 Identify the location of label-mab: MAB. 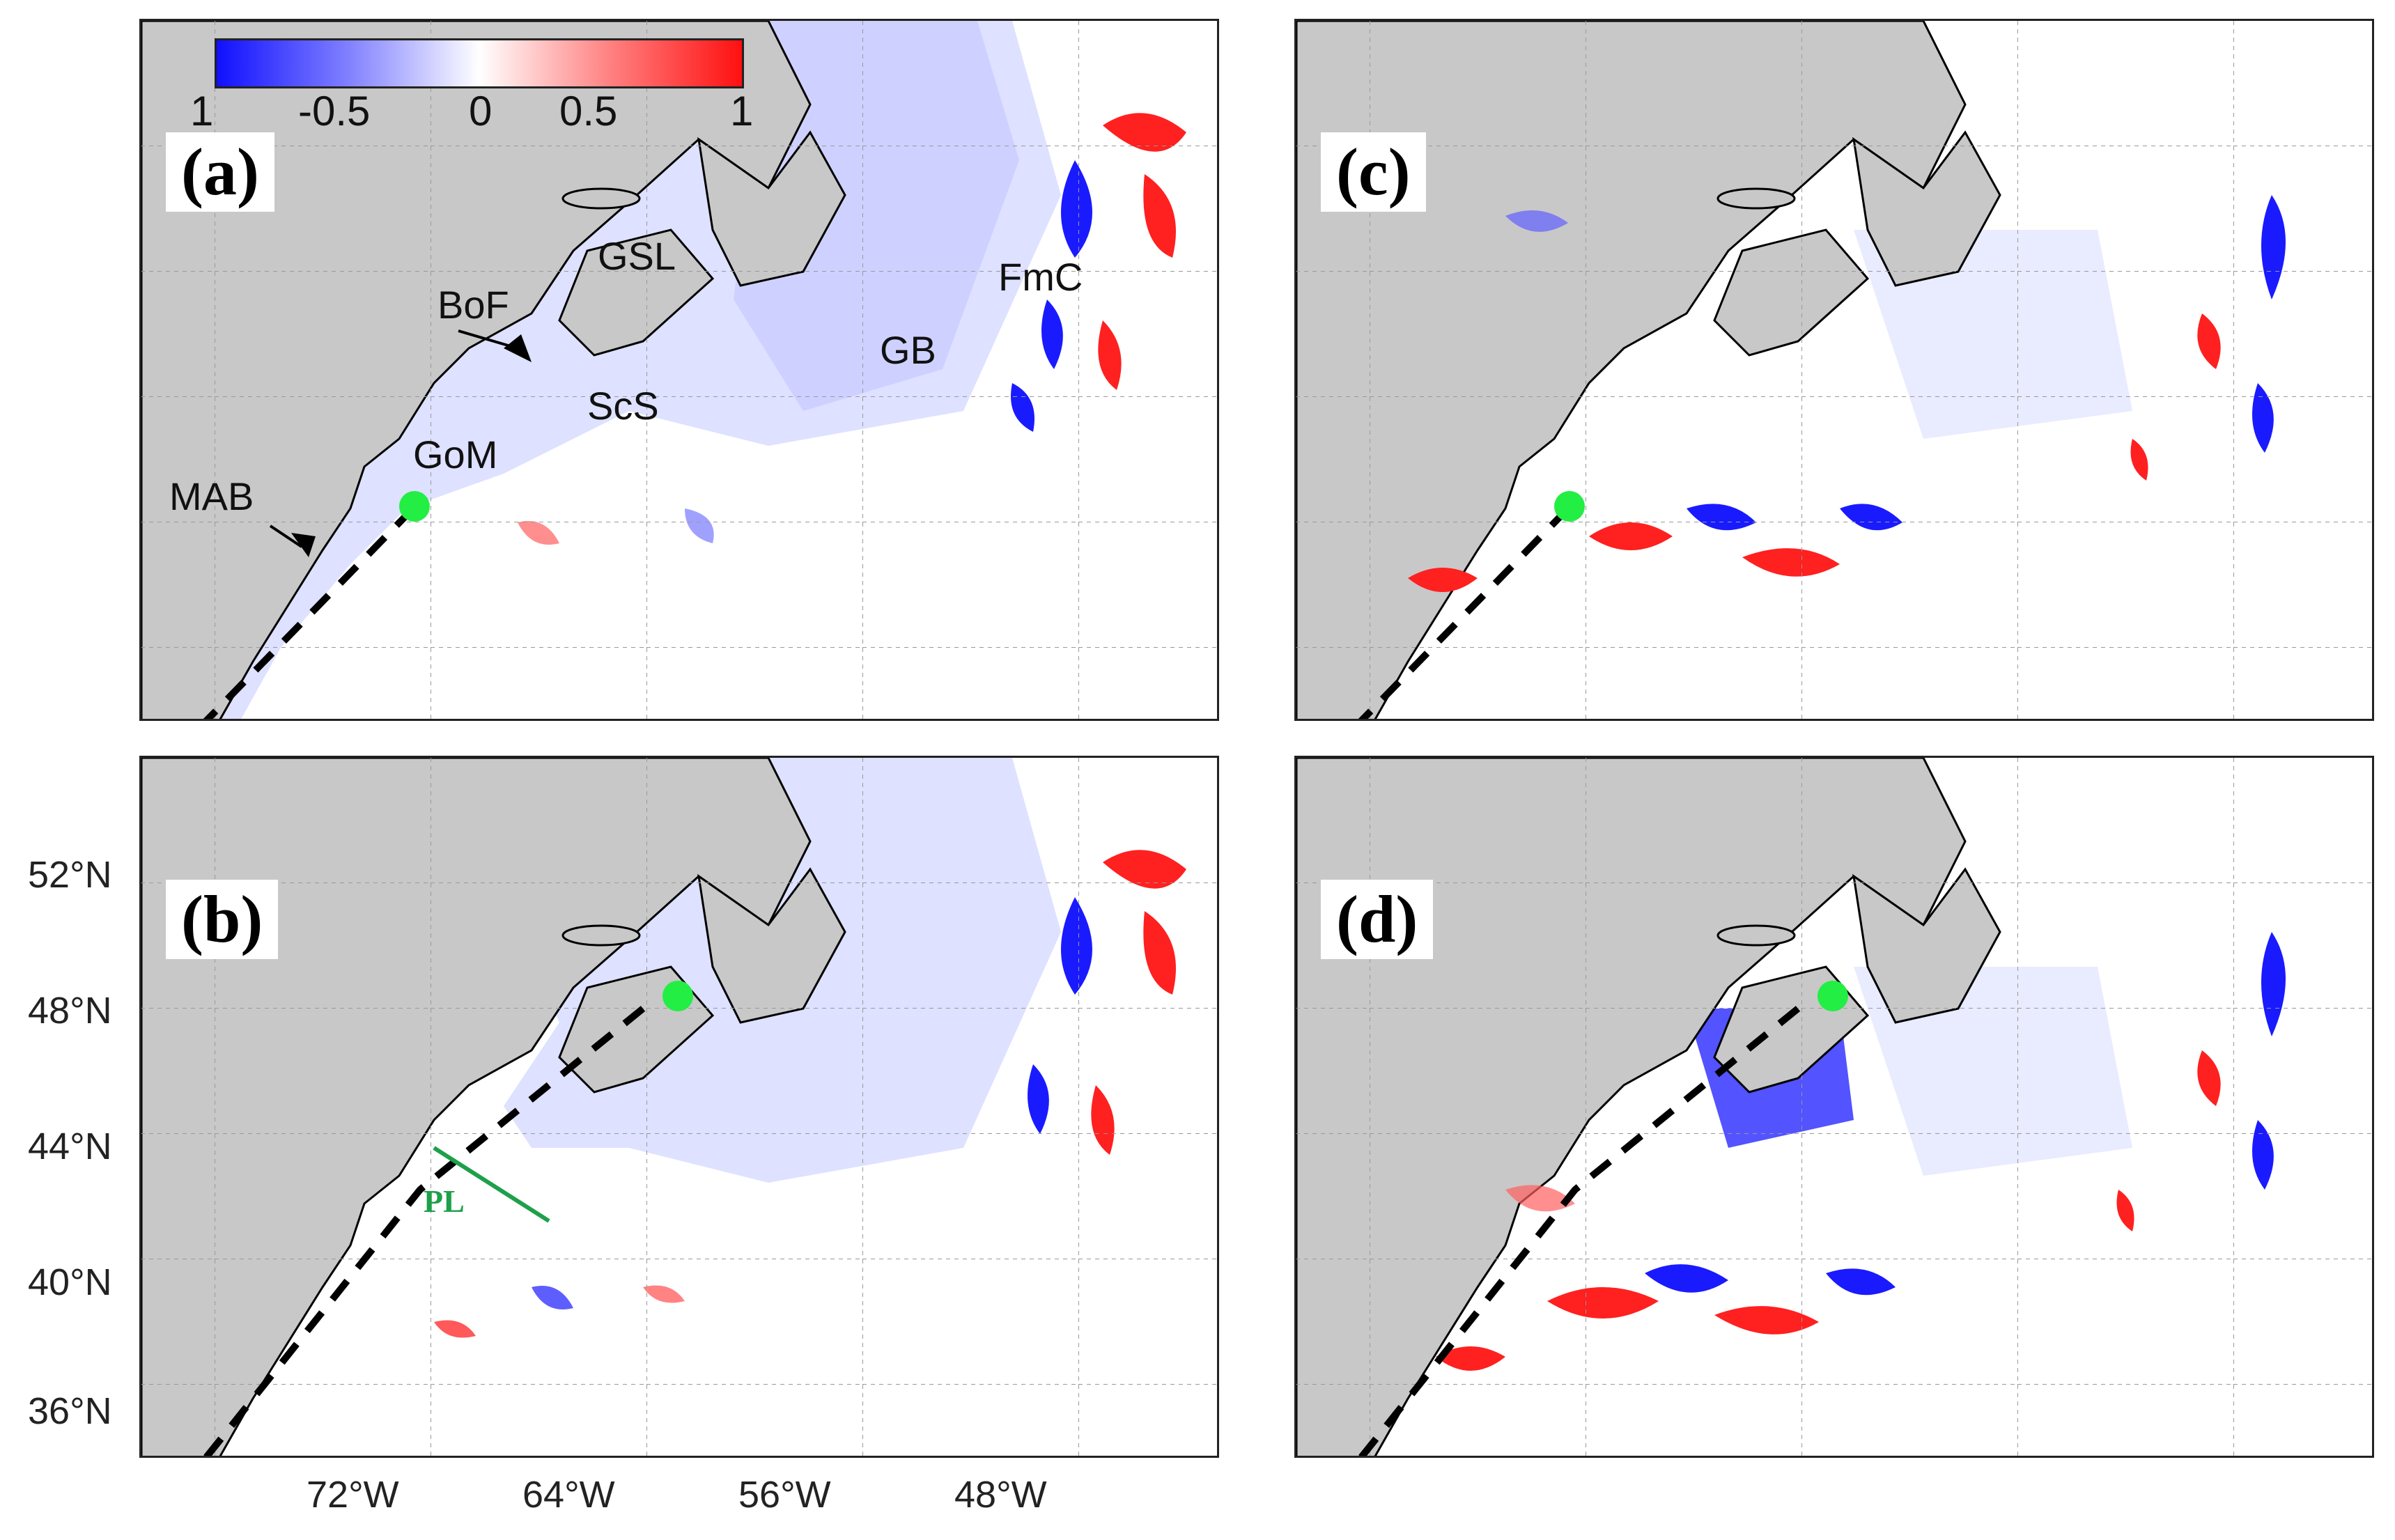
(212, 496).